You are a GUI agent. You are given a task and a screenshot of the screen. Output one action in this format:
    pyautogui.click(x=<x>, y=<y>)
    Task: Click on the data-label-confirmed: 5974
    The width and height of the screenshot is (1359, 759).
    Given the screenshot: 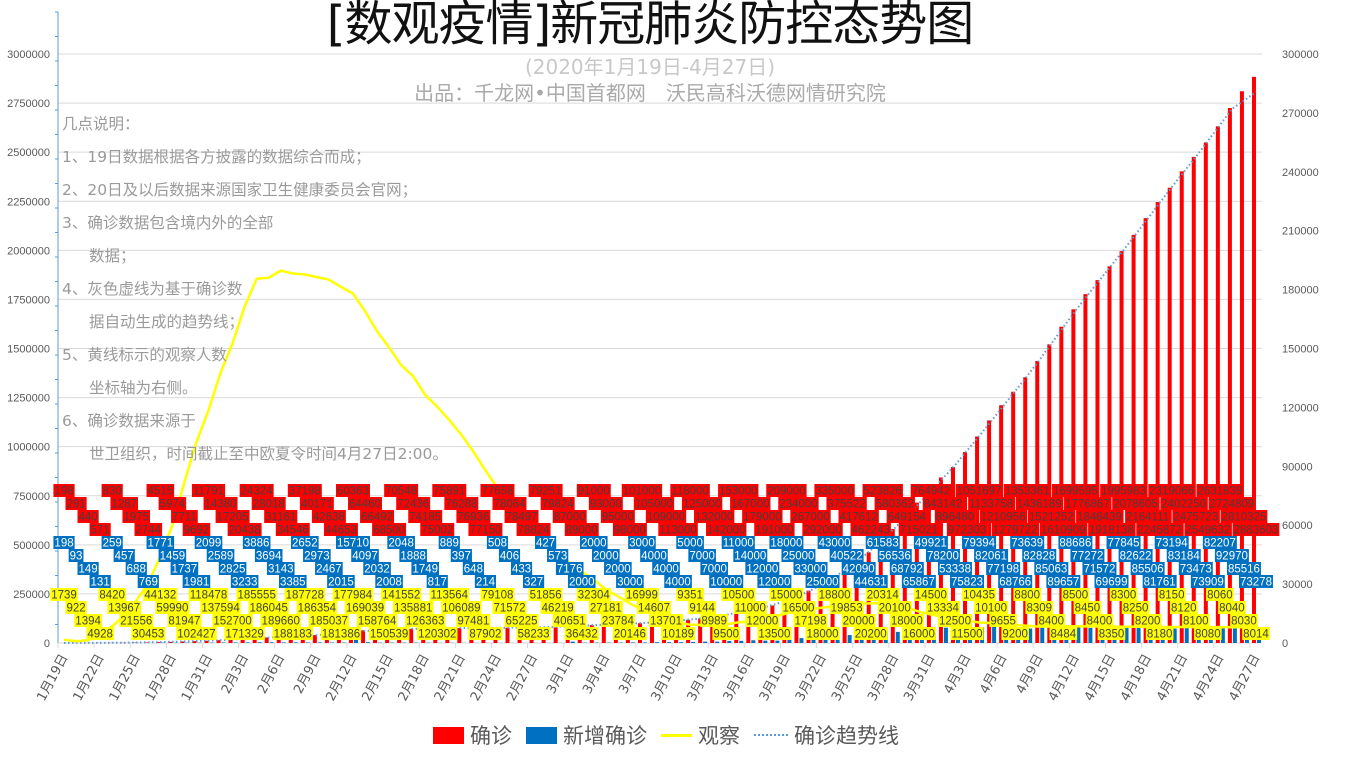 What is the action you would take?
    pyautogui.click(x=173, y=504)
    